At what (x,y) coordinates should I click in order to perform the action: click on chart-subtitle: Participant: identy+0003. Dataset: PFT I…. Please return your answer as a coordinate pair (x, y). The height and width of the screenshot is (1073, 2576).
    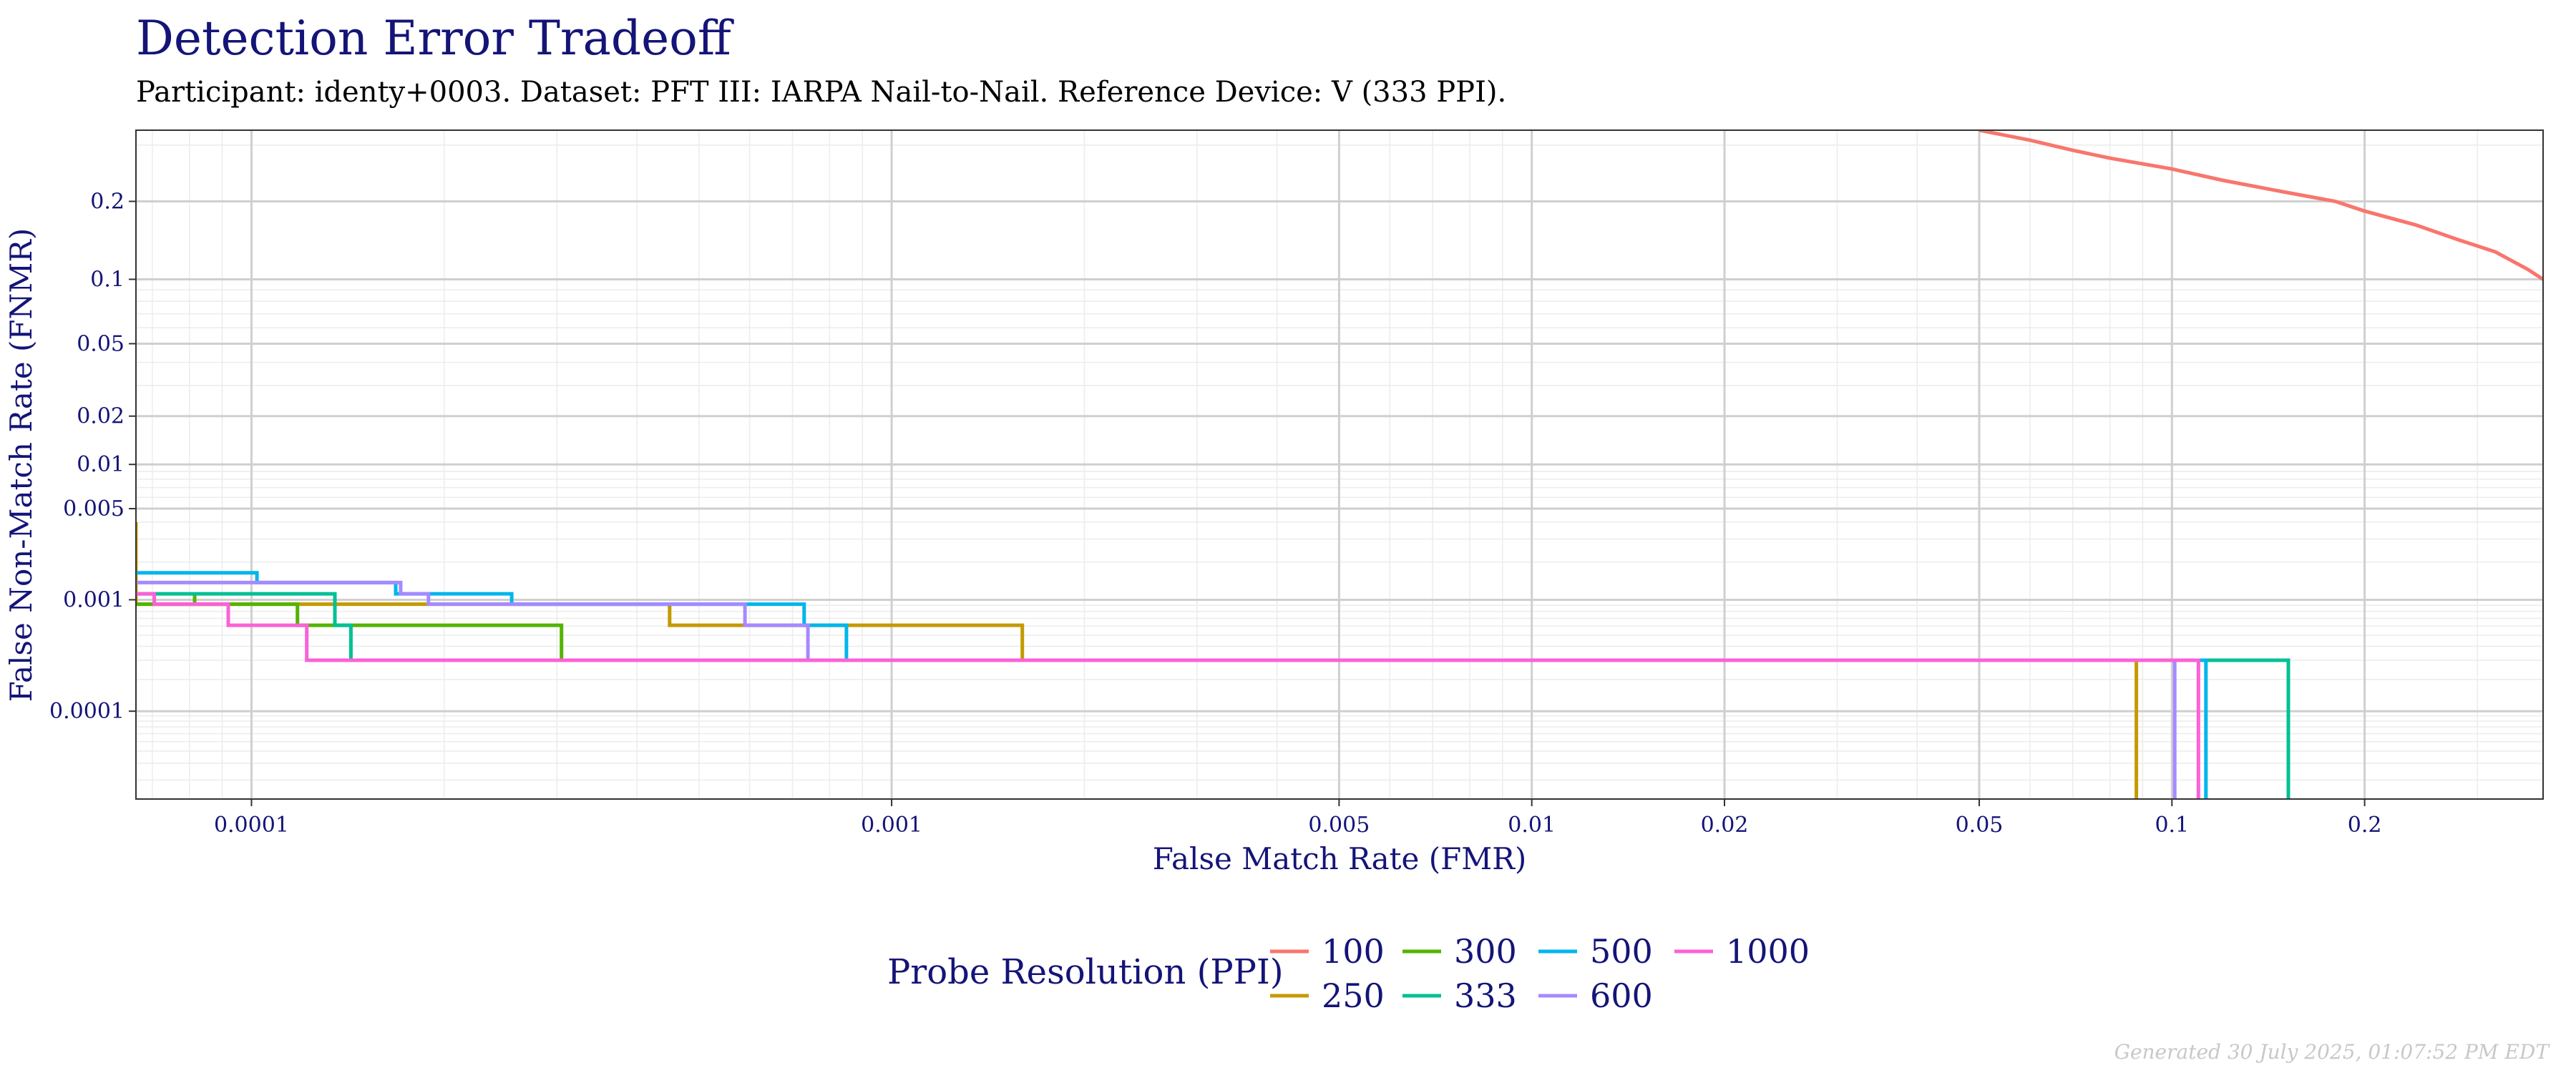
    Looking at the image, I should click on (821, 92).